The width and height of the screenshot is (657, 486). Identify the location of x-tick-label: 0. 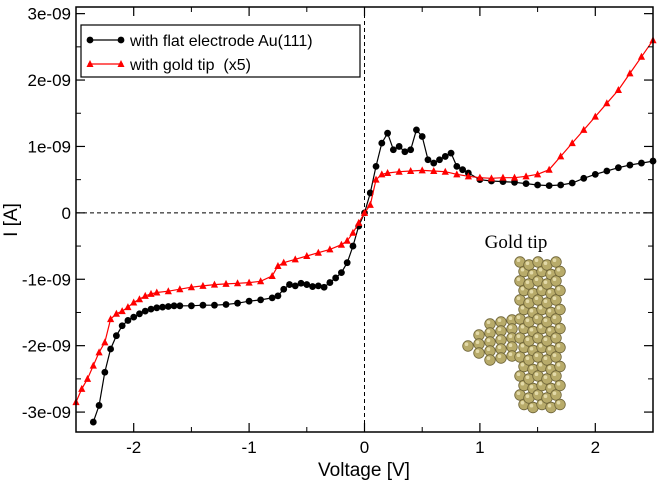
(364, 447).